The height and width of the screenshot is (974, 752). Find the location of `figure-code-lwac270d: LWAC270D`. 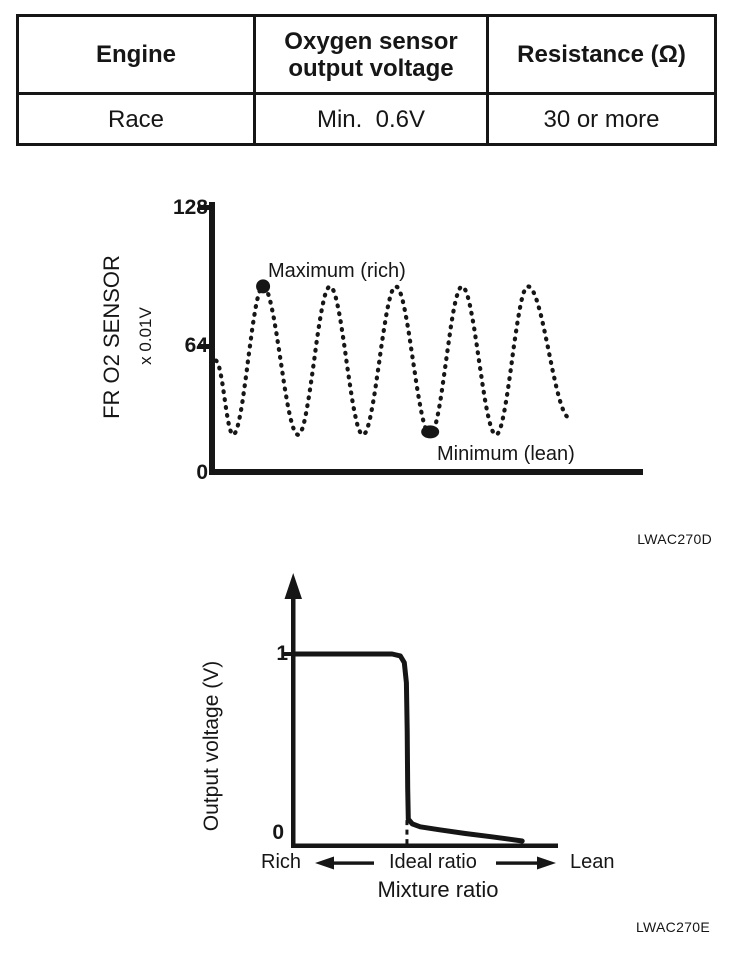

figure-code-lwac270d: LWAC270D is located at coordinates (674, 539).